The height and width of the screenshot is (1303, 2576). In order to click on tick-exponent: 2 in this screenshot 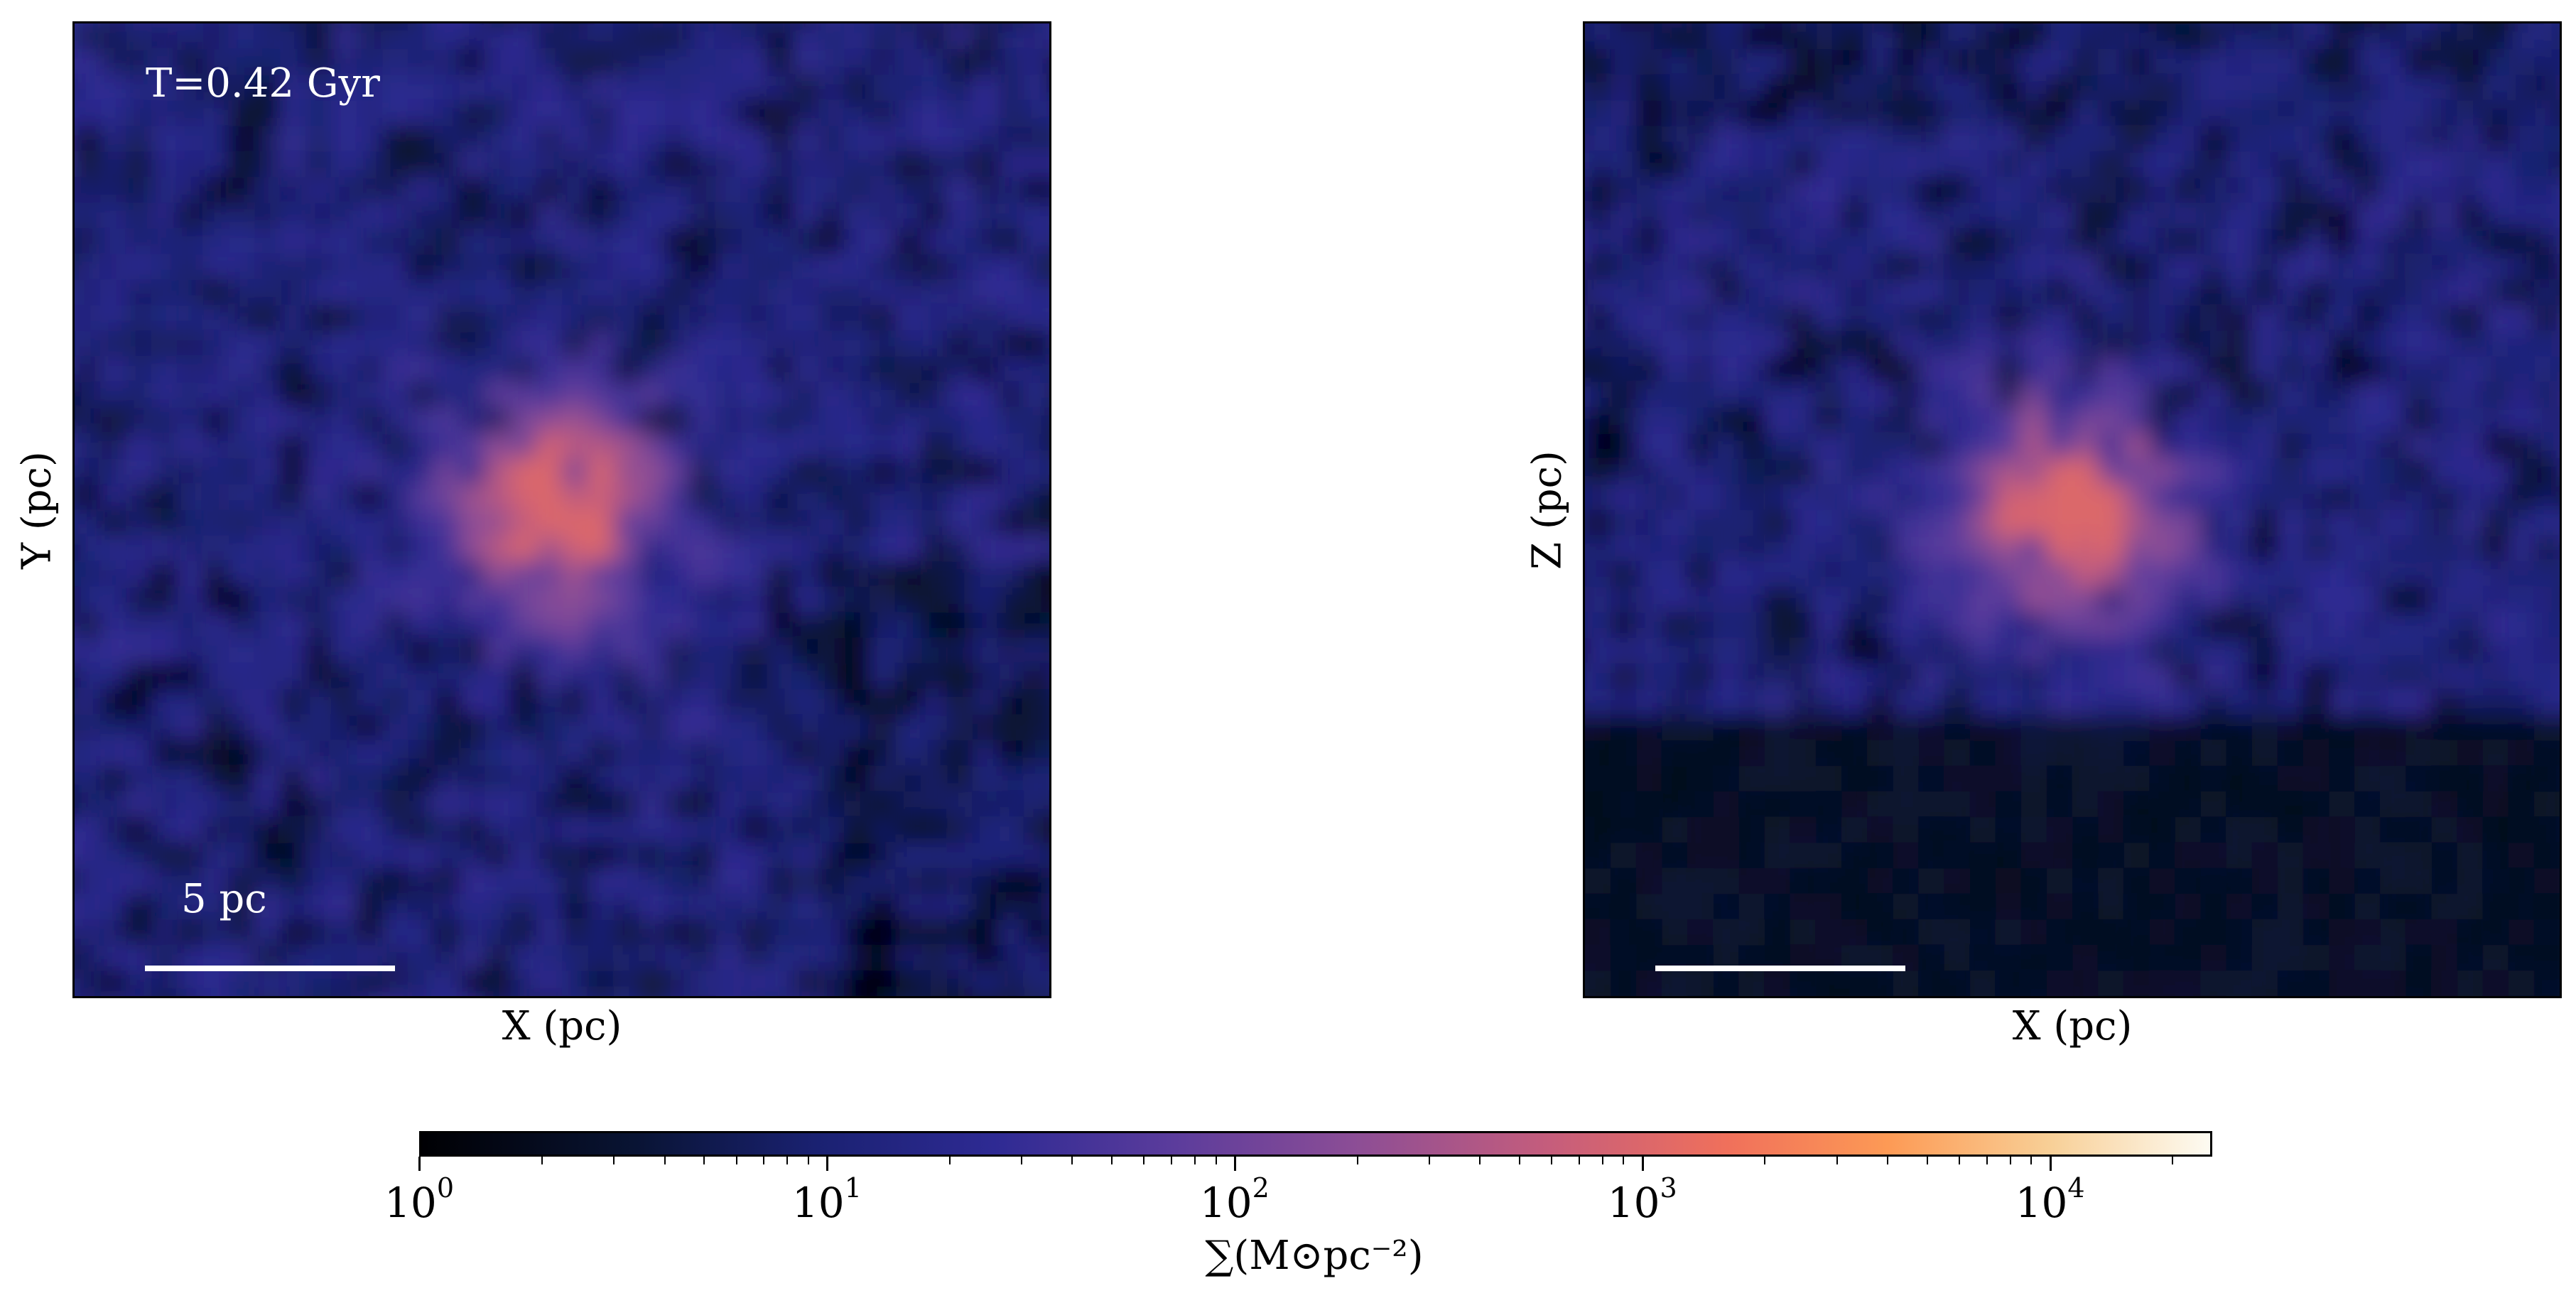, I will do `click(1261, 1188)`.